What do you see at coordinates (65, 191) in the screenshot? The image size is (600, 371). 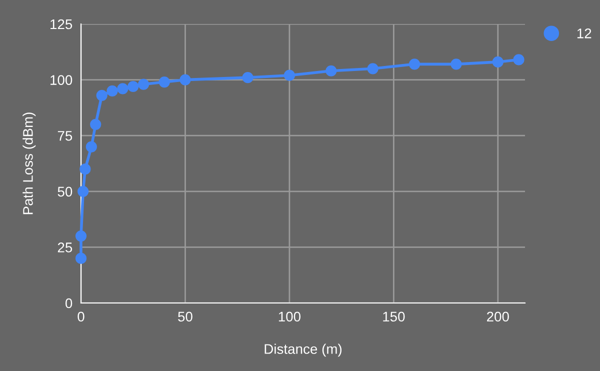 I see `y-tick-label: 50` at bounding box center [65, 191].